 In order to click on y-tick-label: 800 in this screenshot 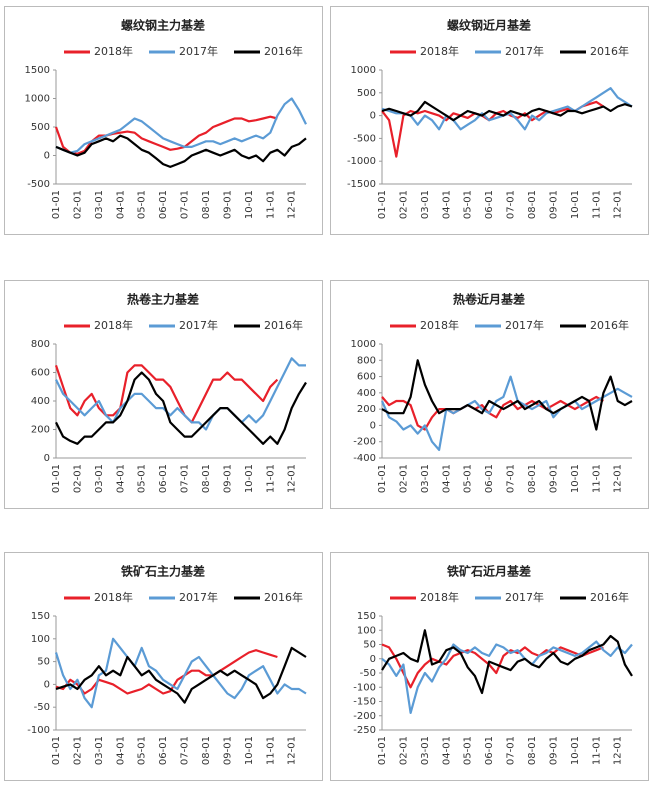, I will do `click(366, 360)`.